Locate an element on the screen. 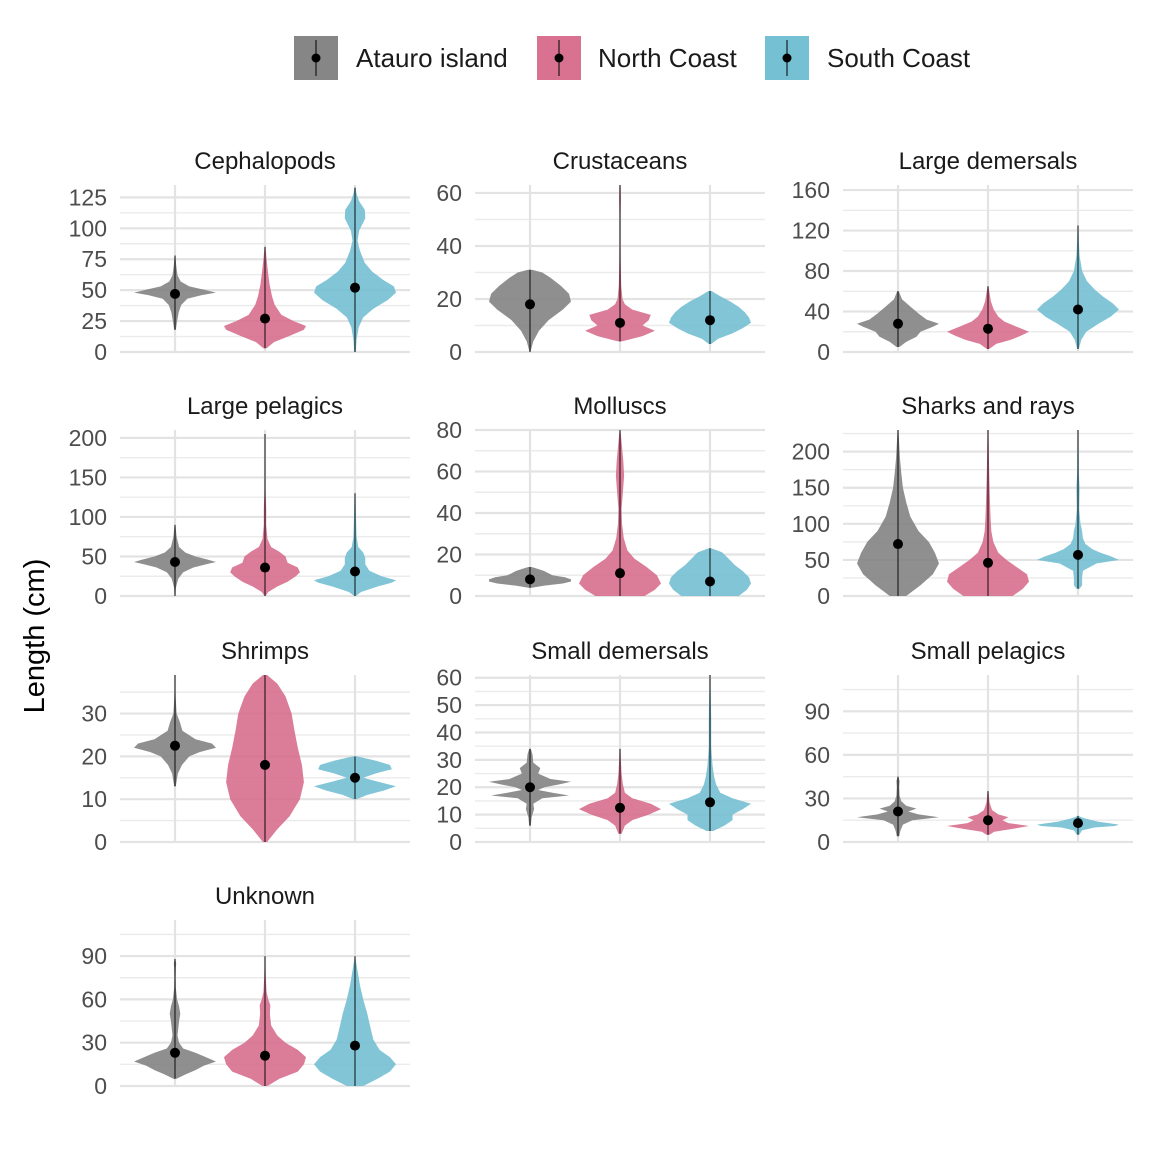 This screenshot has width=1152, height=1152. panel-small-pelagics: Small pelagics 0 30 60 90 is located at coordinates (968, 746).